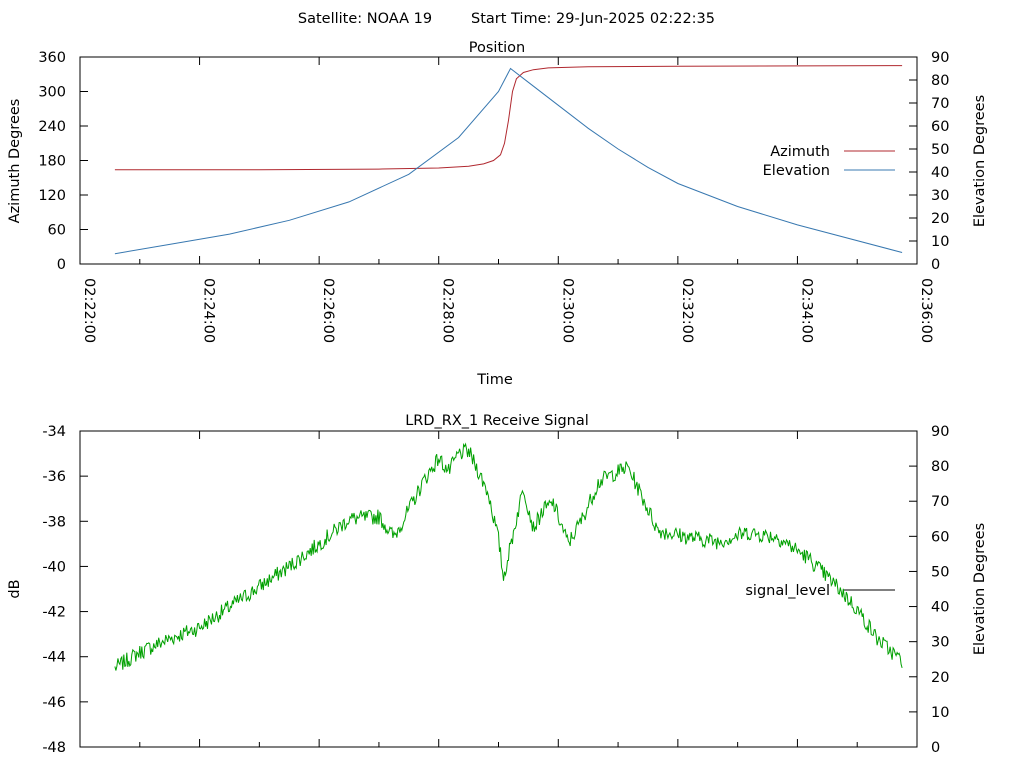 The width and height of the screenshot is (1024, 768). Describe the element at coordinates (54, 477) in the screenshot. I see `db-axis-tick-label: -36` at that location.